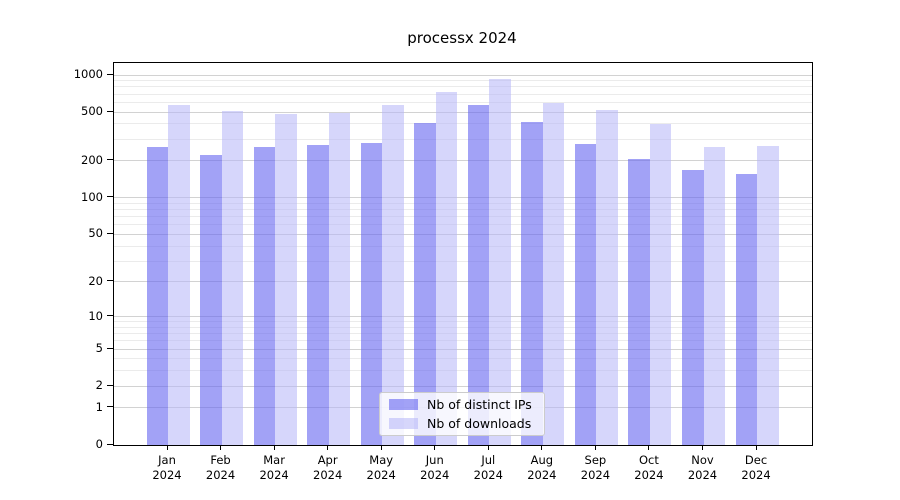 The image size is (900, 500). I want to click on y-tick-label: 5, so click(99, 348).